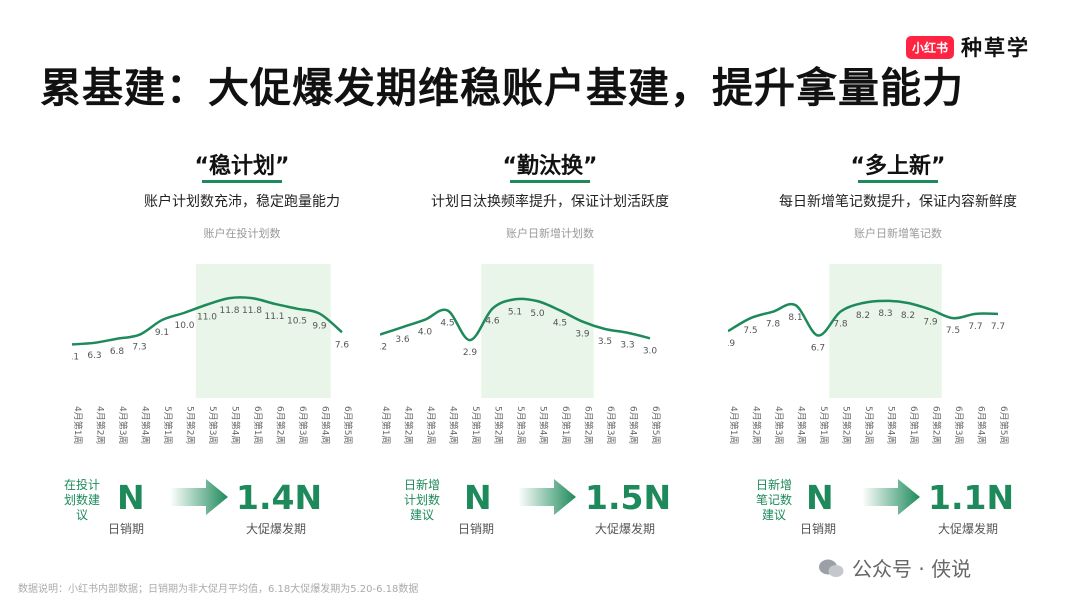 Image resolution: width=1080 pixels, height=608 pixels. I want to click on panel-title: “勤汰换”, so click(550, 166).